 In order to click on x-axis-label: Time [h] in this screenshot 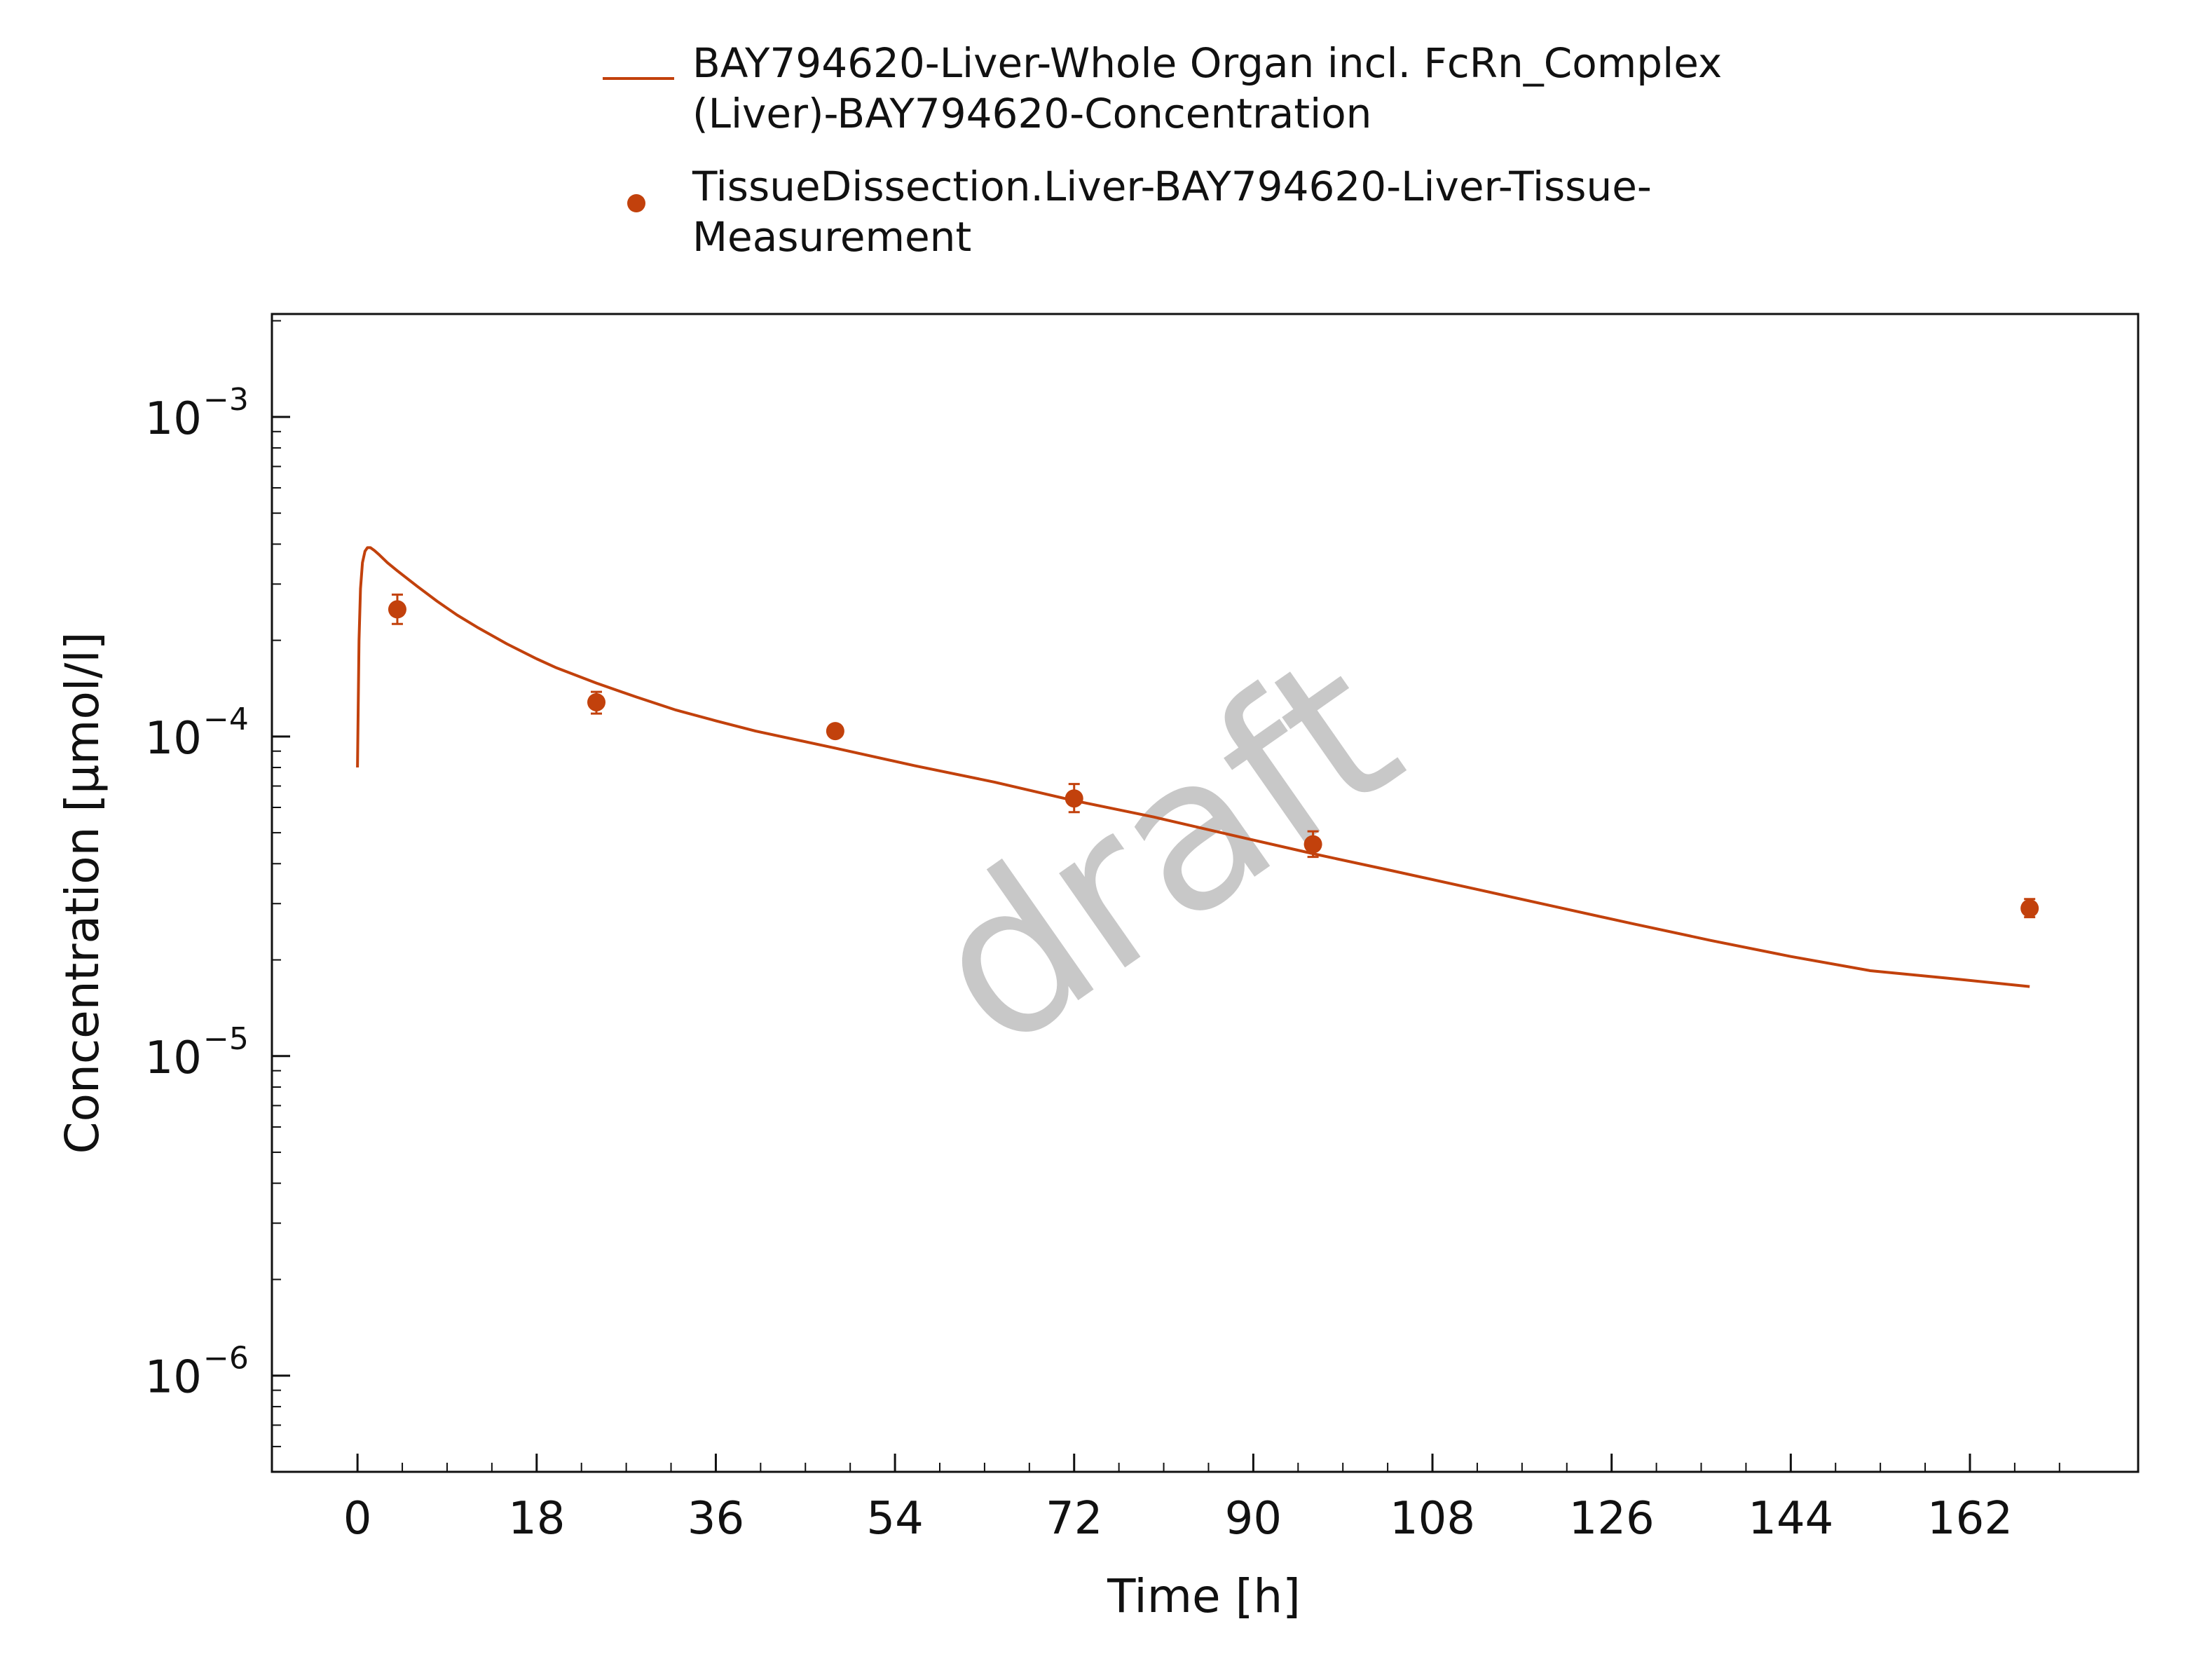, I will do `click(1204, 1596)`.